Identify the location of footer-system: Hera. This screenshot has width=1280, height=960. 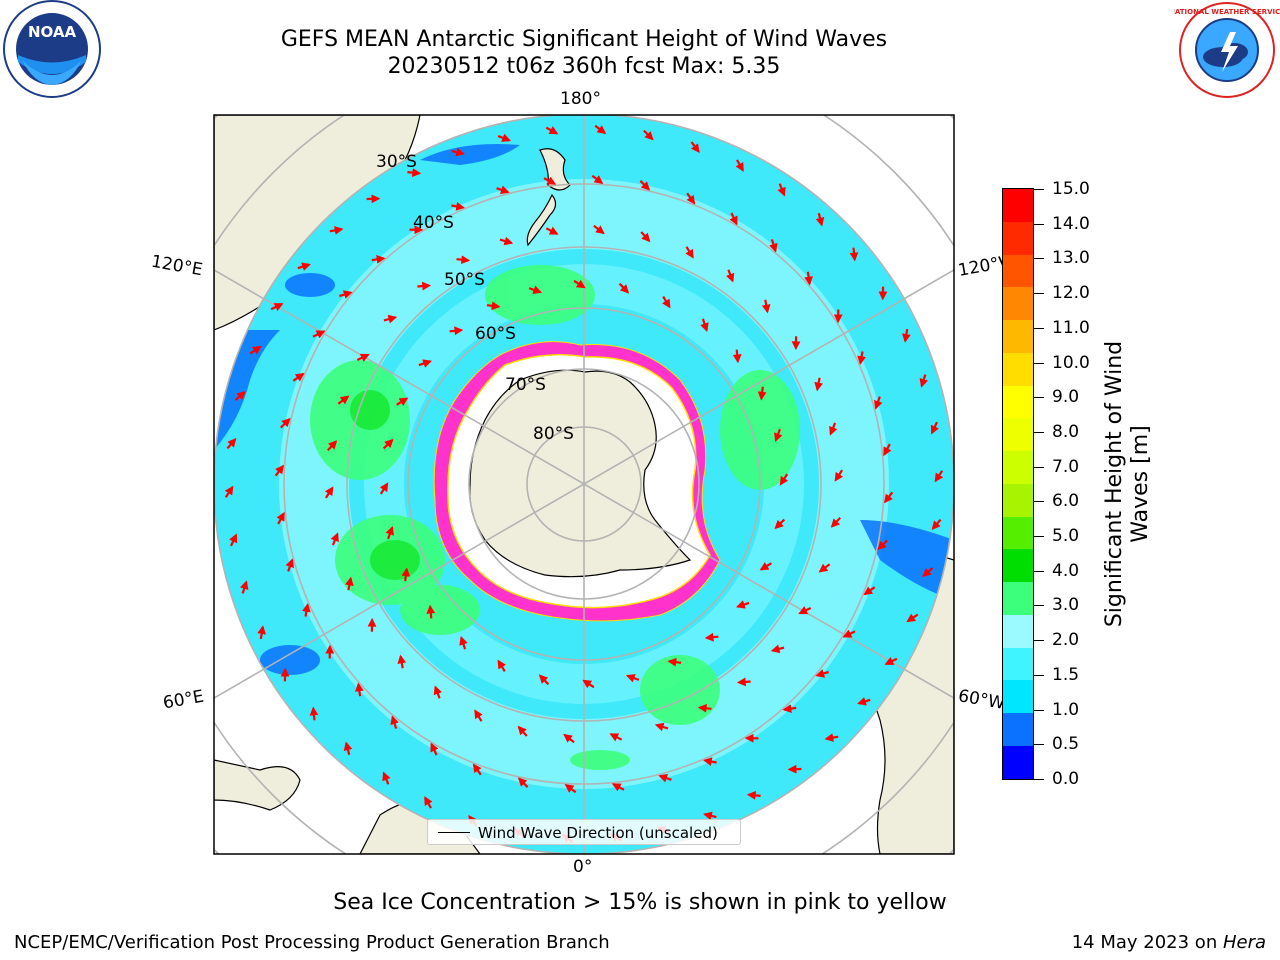
(1244, 942).